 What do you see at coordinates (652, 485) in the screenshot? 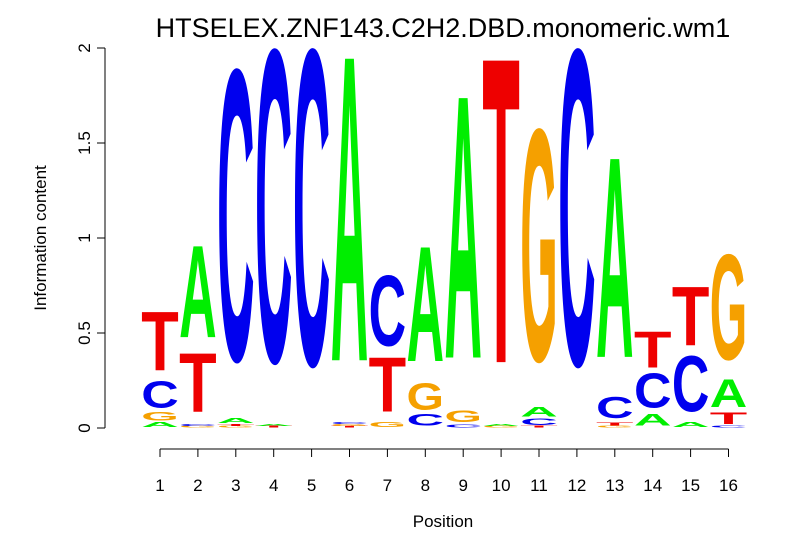
I see `x-tick-label: 14` at bounding box center [652, 485].